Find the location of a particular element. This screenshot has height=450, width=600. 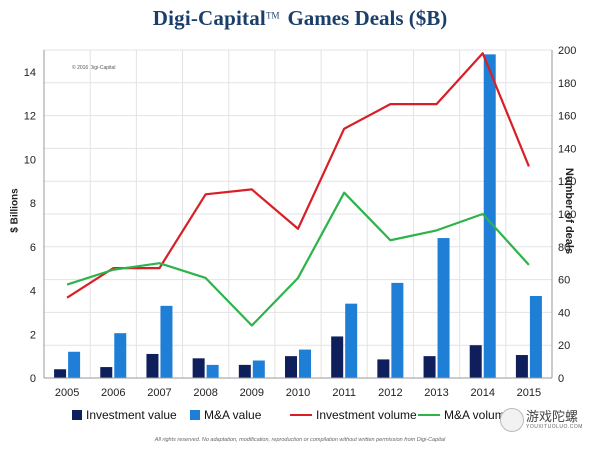

legend-swatch-investment-value is located at coordinates (77, 415).